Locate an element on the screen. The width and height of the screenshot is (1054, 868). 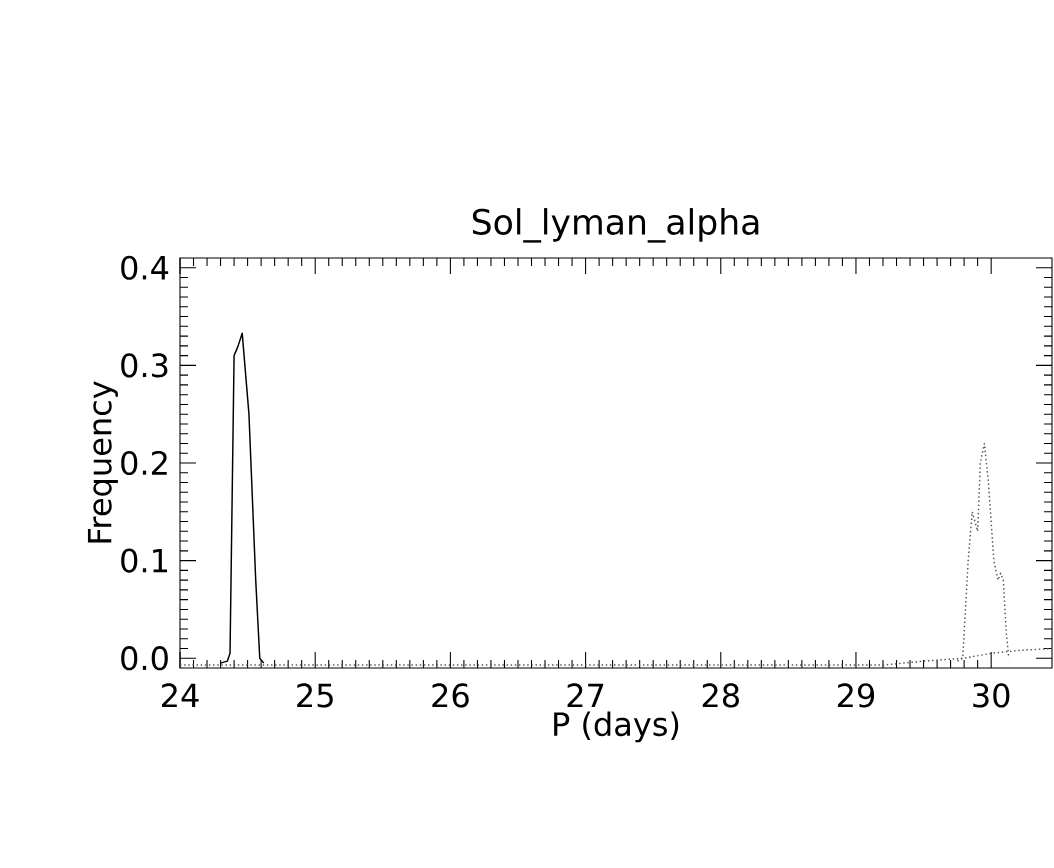
y-tick-label: 0.3 is located at coordinates (144, 365).